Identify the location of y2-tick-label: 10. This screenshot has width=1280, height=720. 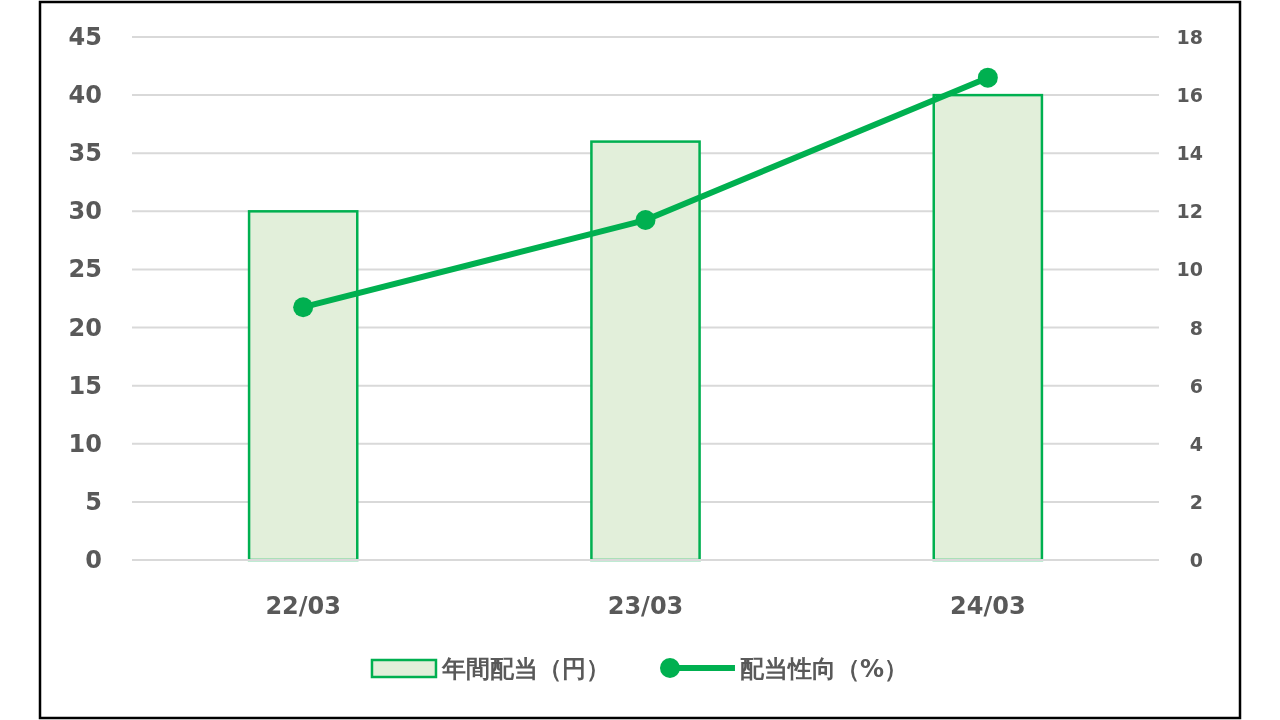
(1189, 269).